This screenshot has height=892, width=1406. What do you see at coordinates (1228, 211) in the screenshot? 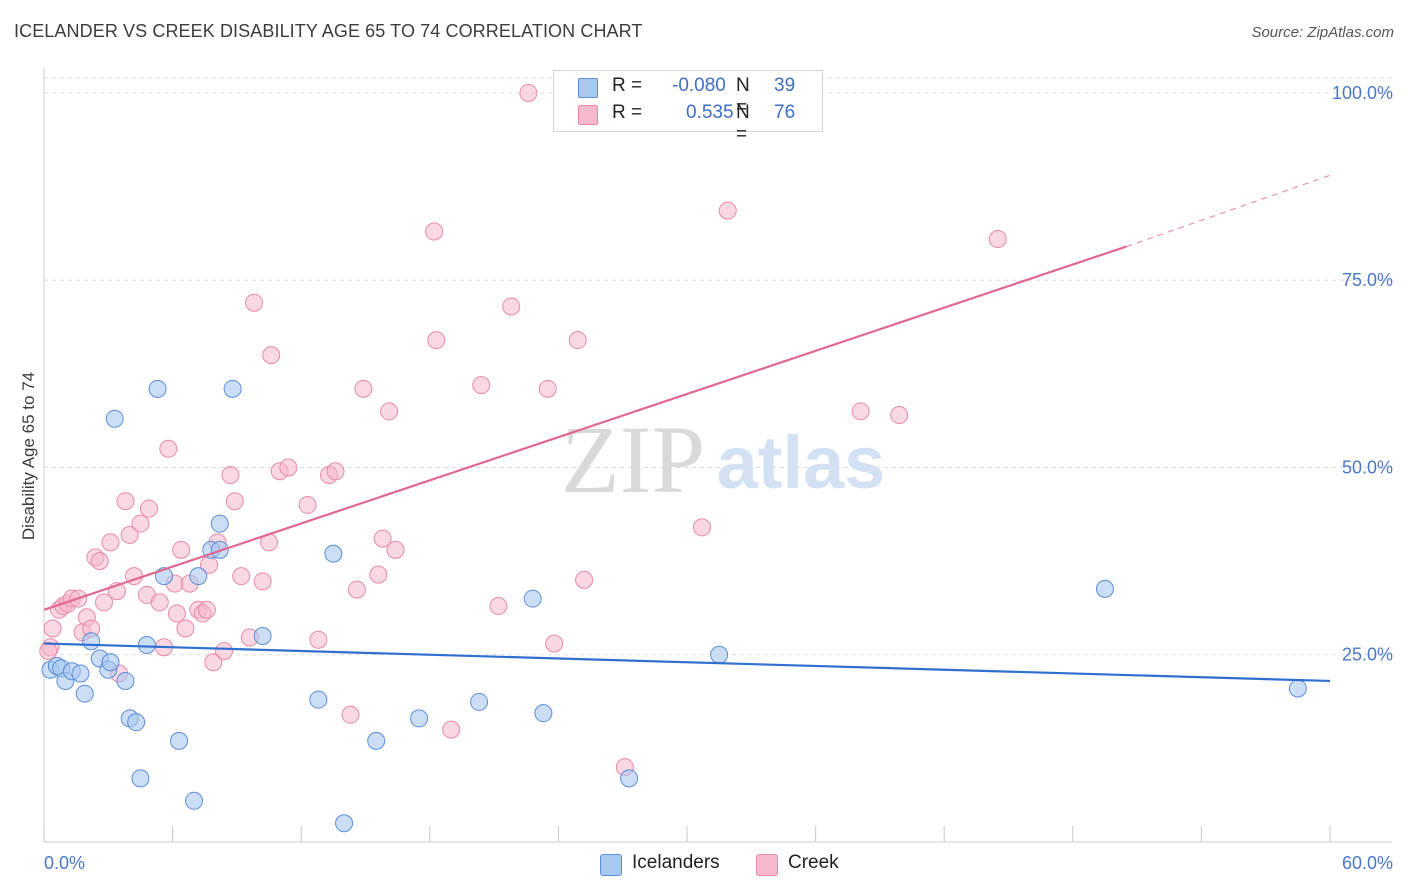
I see `creek-trend-extension` at bounding box center [1228, 211].